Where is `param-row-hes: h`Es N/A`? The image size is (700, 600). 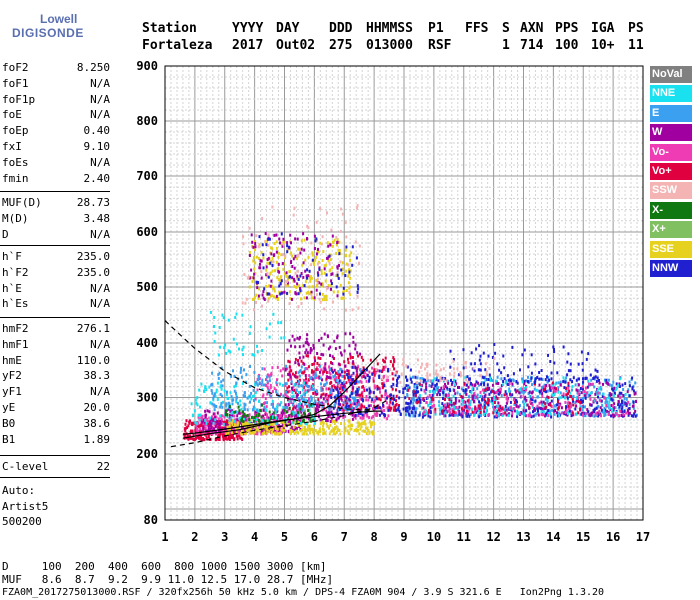
param-row-hes: h`Es N/A is located at coordinates (56, 303).